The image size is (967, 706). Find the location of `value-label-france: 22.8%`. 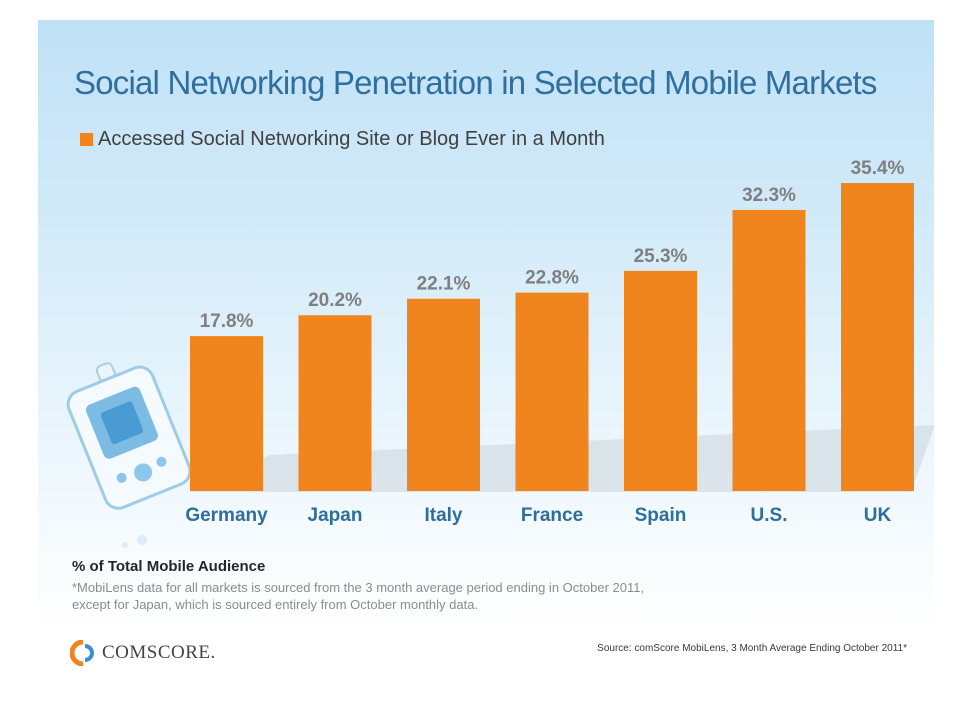

value-label-france: 22.8% is located at coordinates (552, 278).